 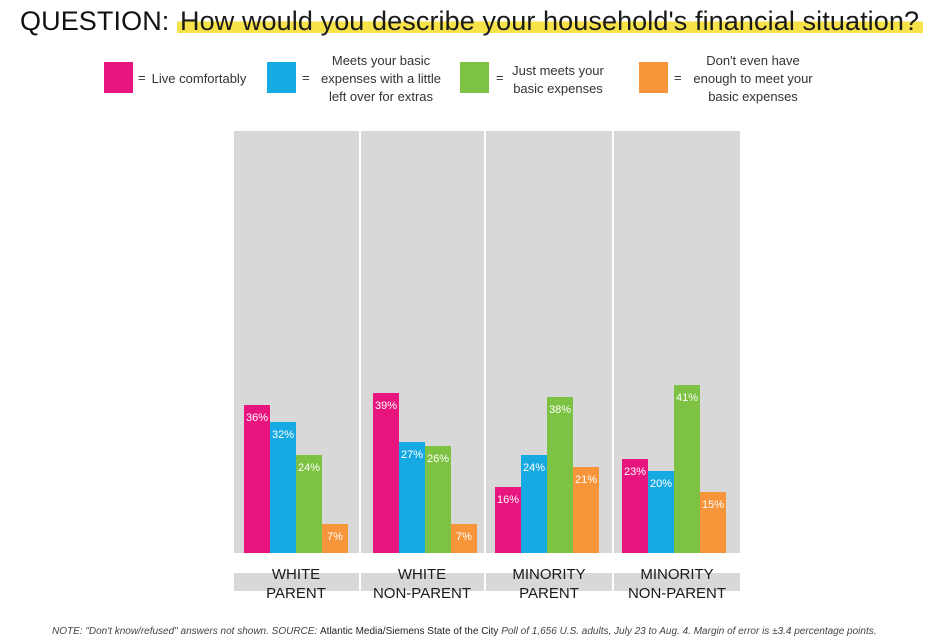 What do you see at coordinates (438, 499) in the screenshot?
I see `bar-white-non-parent-just-meets` at bounding box center [438, 499].